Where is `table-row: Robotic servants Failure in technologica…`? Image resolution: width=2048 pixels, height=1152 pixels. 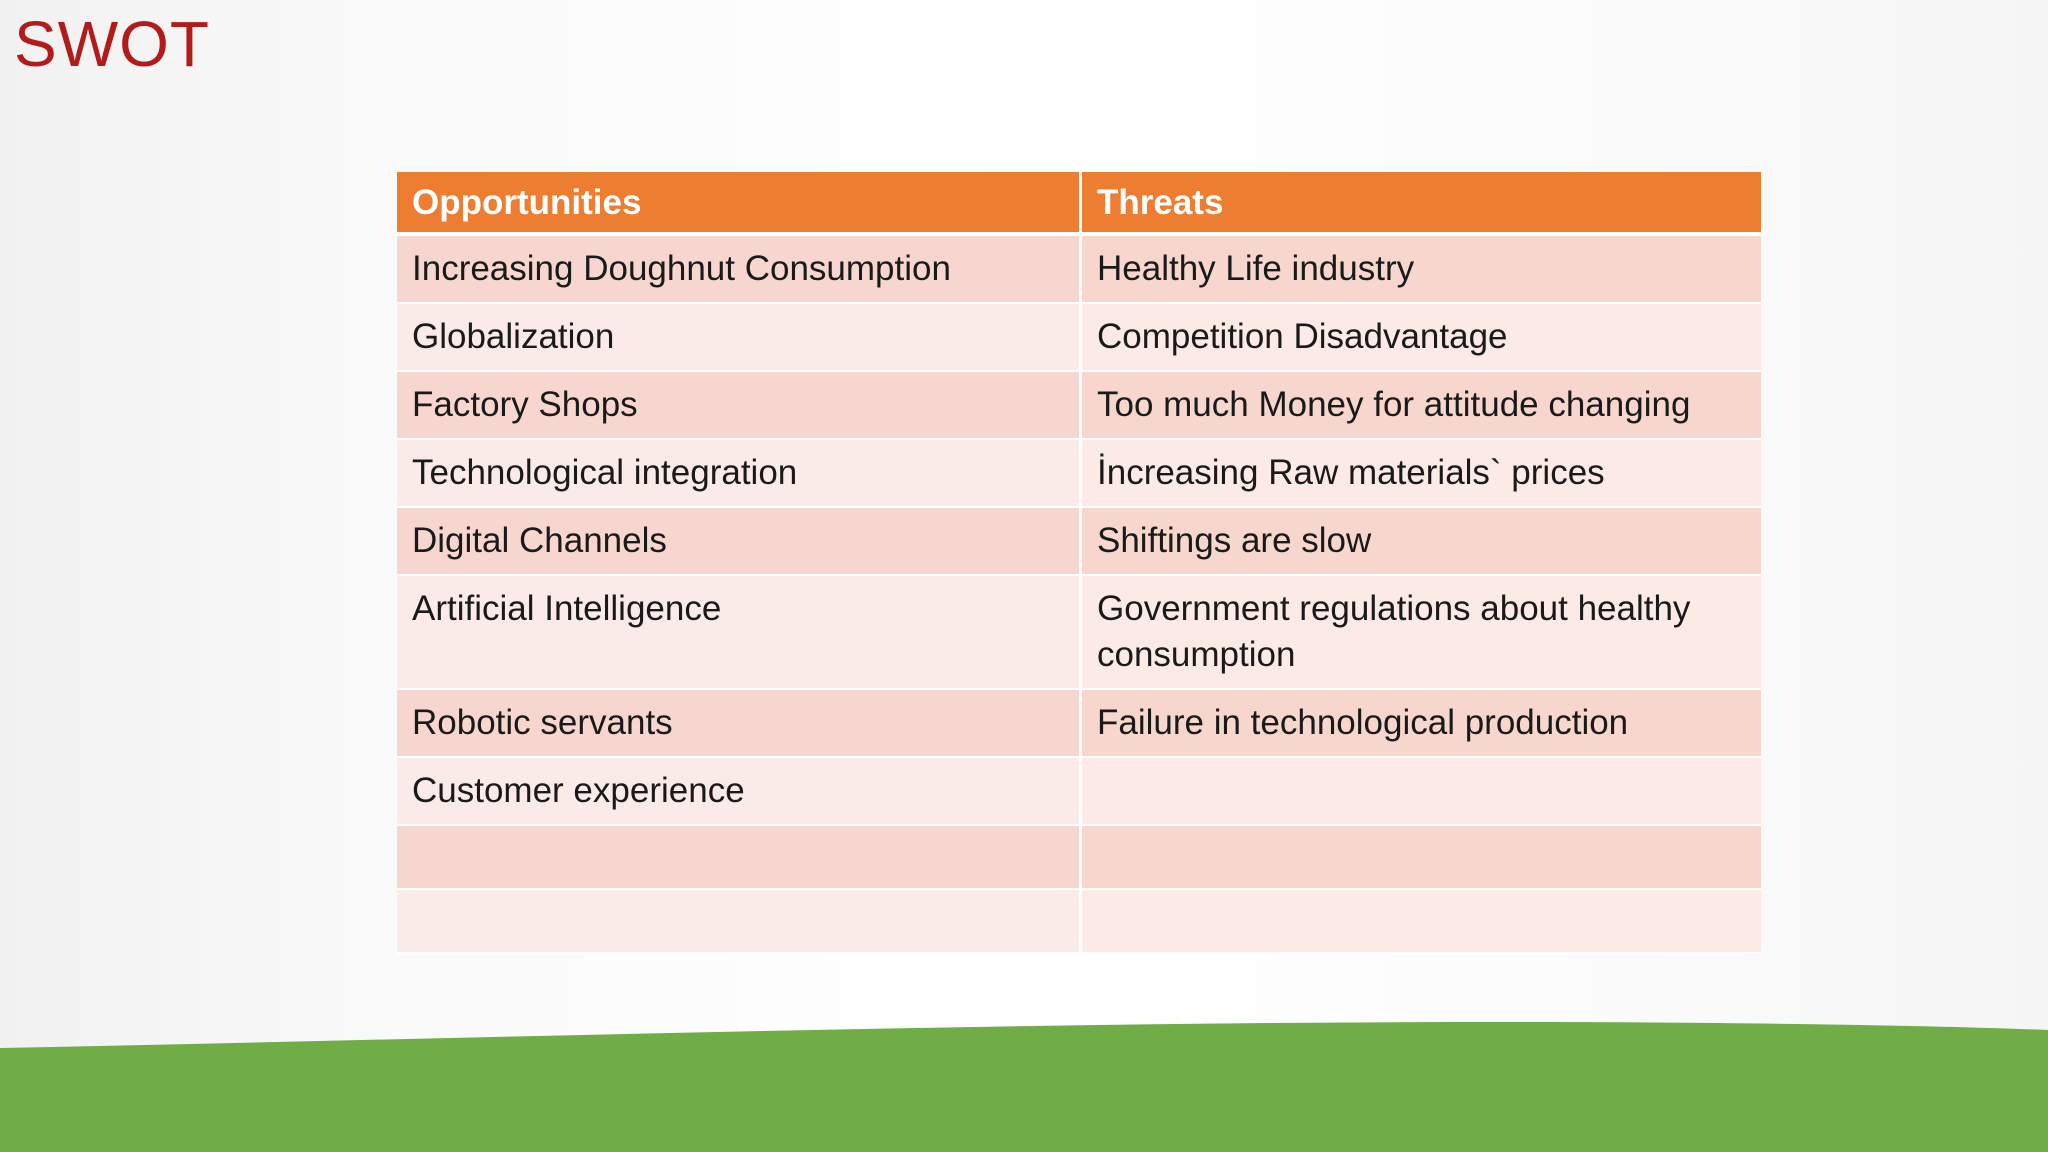 table-row: Robotic servants Failure in technologica… is located at coordinates (1079, 724).